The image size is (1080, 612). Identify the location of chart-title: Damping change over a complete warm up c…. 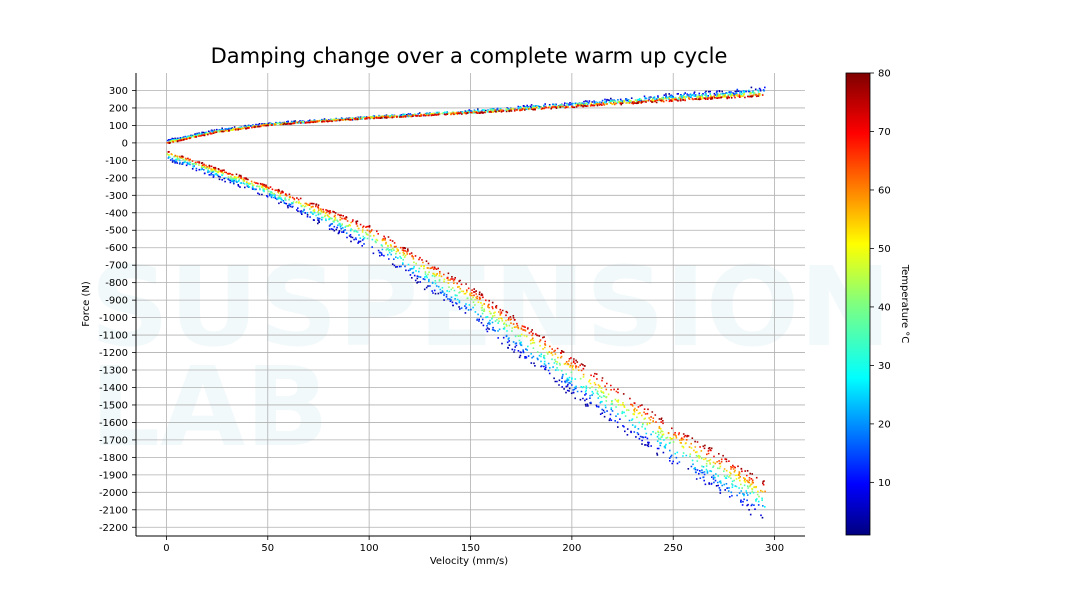
(469, 56).